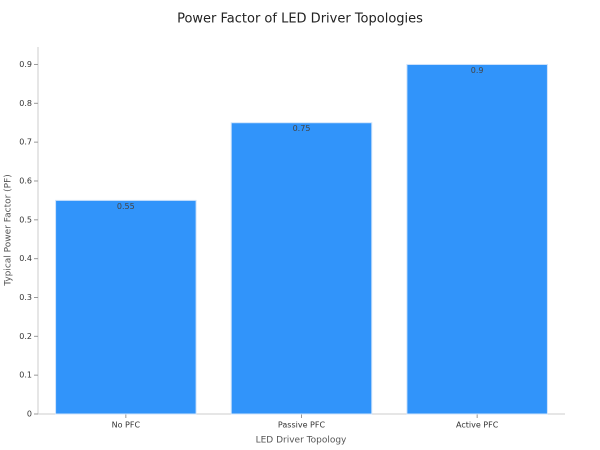  What do you see at coordinates (126, 206) in the screenshot?
I see `data-label: 0.55` at bounding box center [126, 206].